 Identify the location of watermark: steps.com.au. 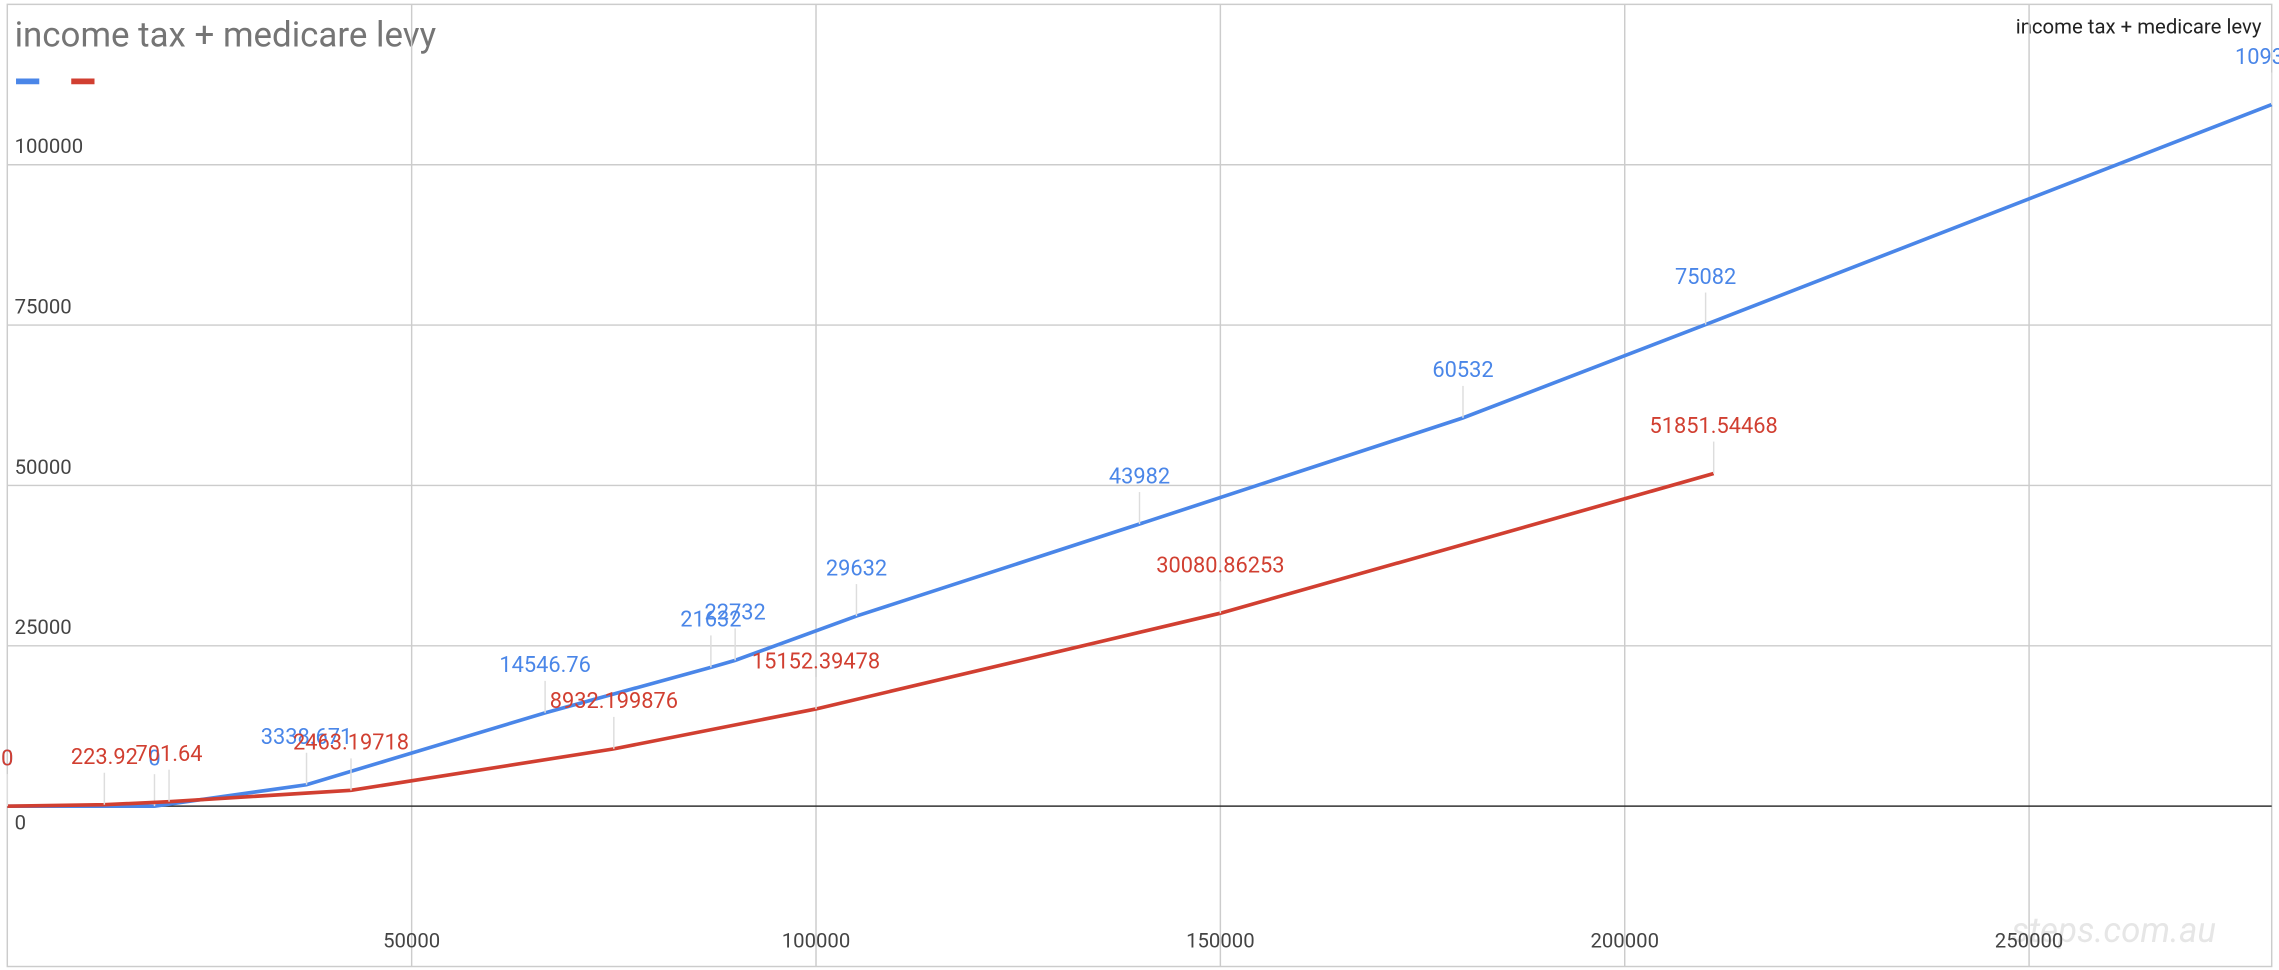
(2114, 930).